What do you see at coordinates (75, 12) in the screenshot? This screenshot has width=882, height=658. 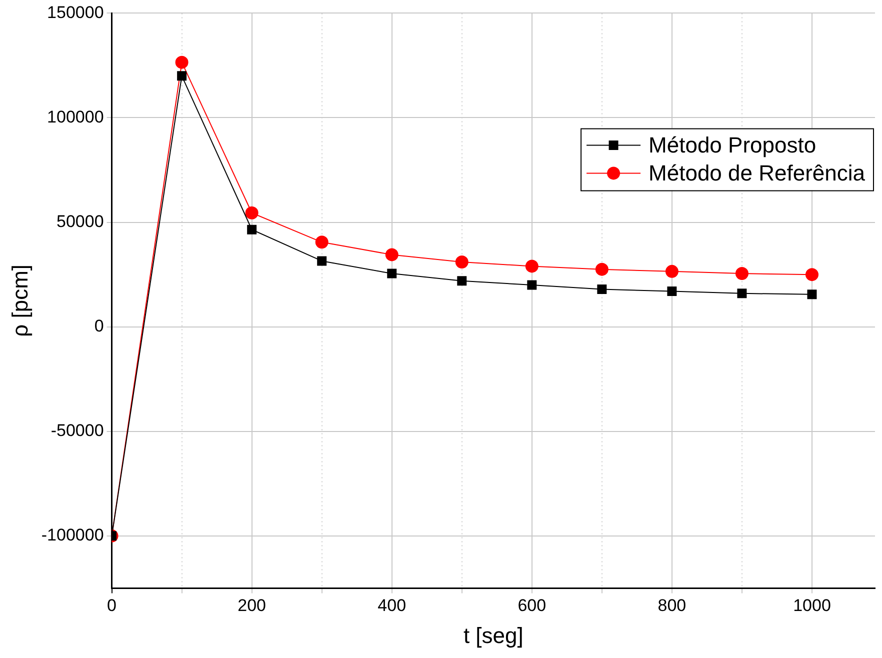 I see `y-tick-label: 150000` at bounding box center [75, 12].